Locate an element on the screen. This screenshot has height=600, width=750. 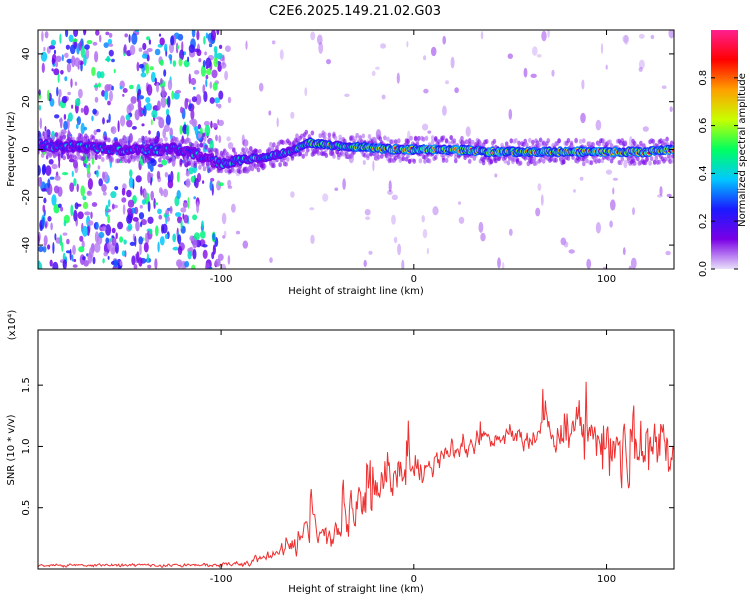
colorbar-tick-label: 0.2 is located at coordinates (703, 221).